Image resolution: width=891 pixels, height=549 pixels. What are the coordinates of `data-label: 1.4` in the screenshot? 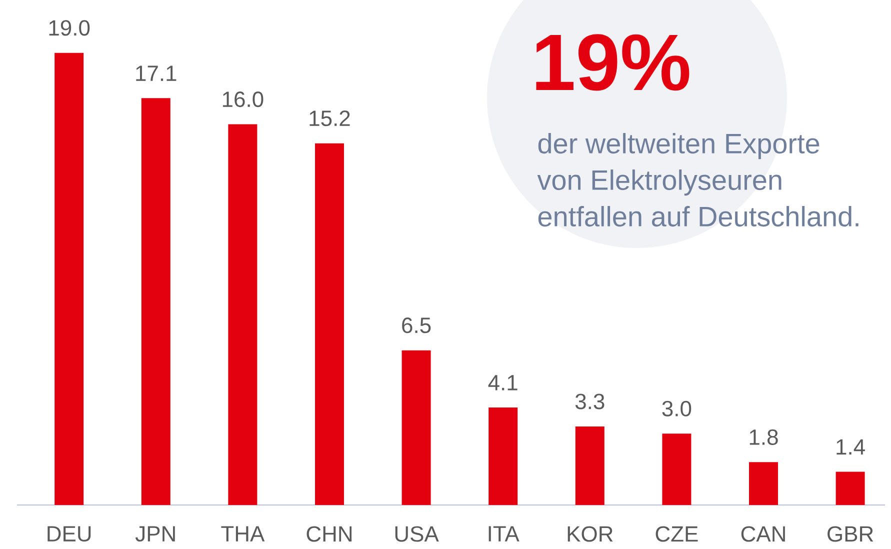 It's located at (850, 446).